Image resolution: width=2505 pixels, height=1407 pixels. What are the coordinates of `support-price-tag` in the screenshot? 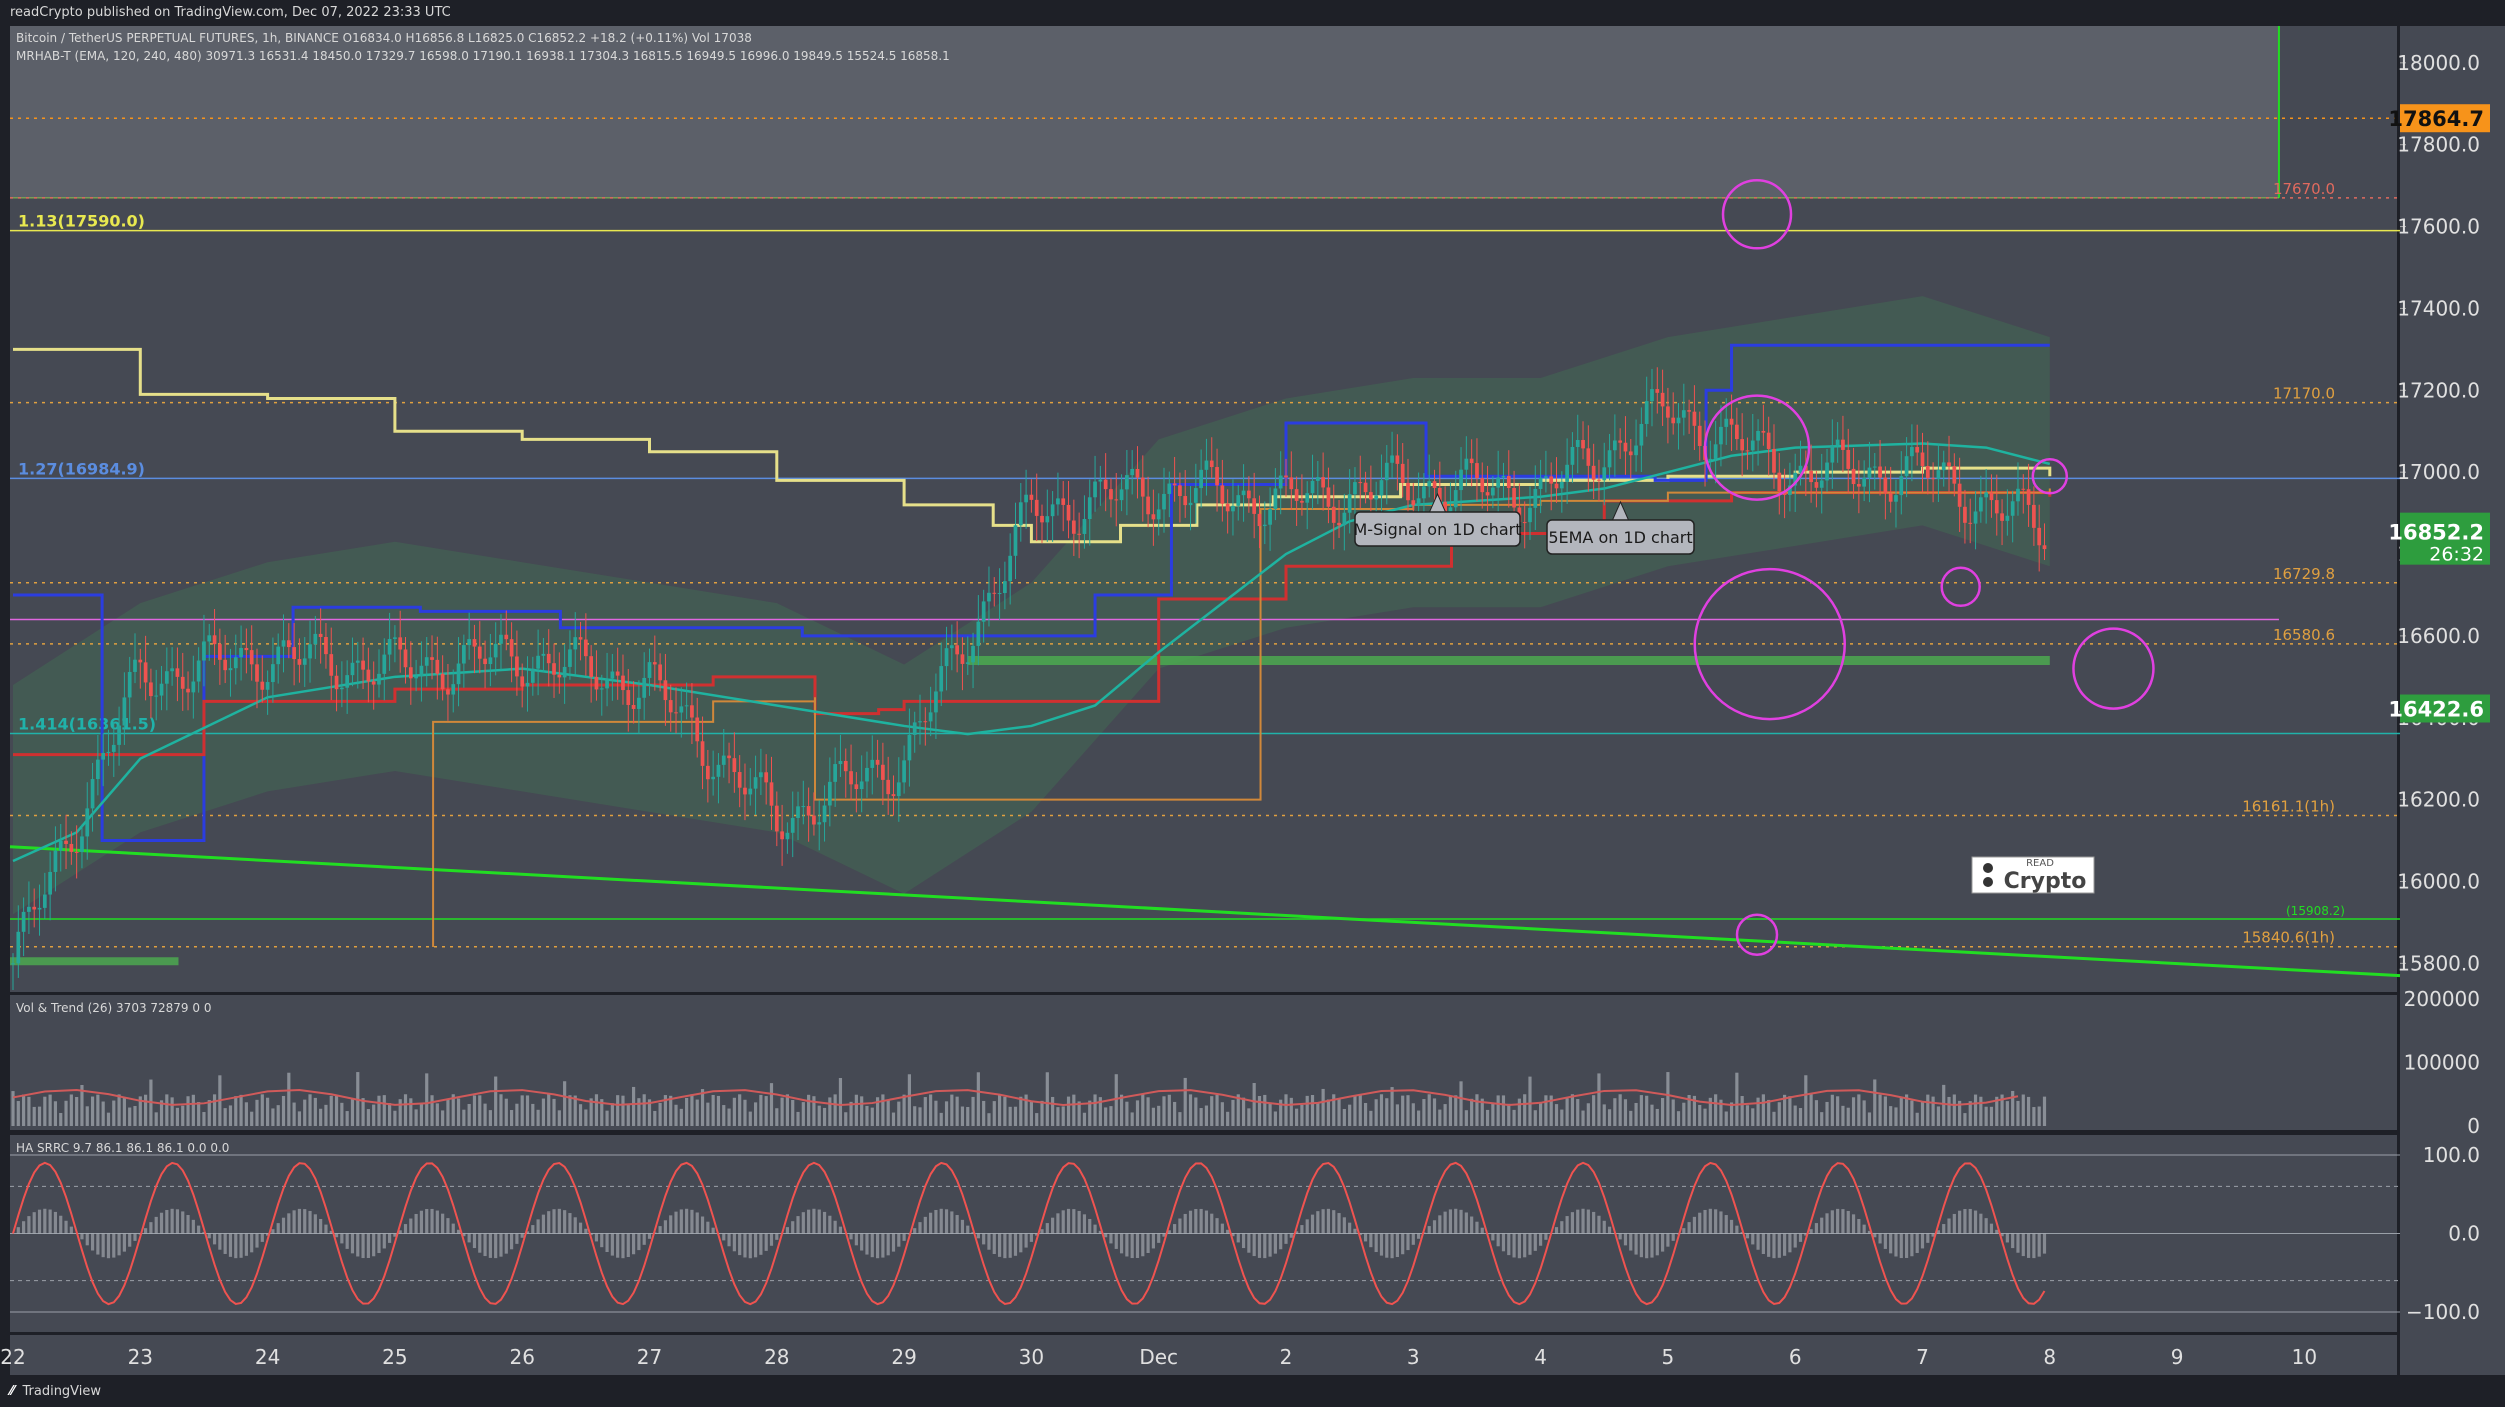 It's located at (2445, 708).